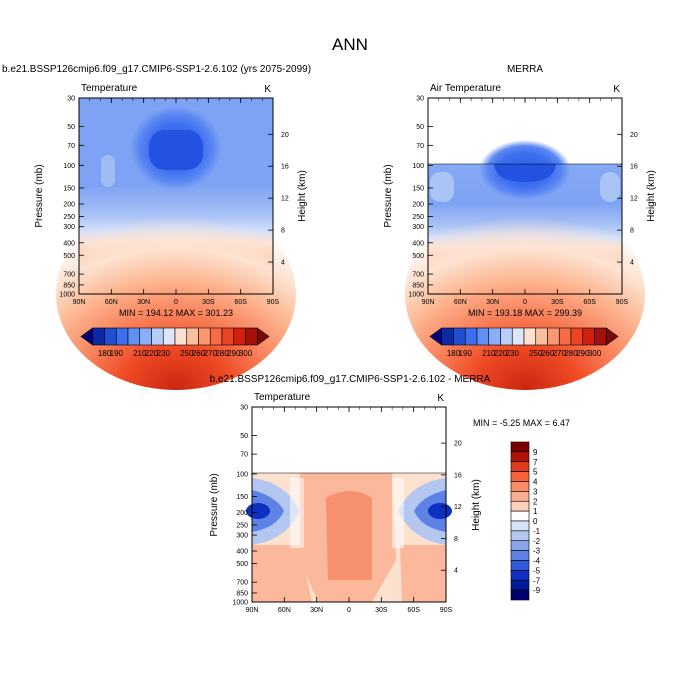 Image resolution: width=700 pixels, height=700 pixels. Describe the element at coordinates (537, 551) in the screenshot. I see `colorbar-label: -3` at that location.